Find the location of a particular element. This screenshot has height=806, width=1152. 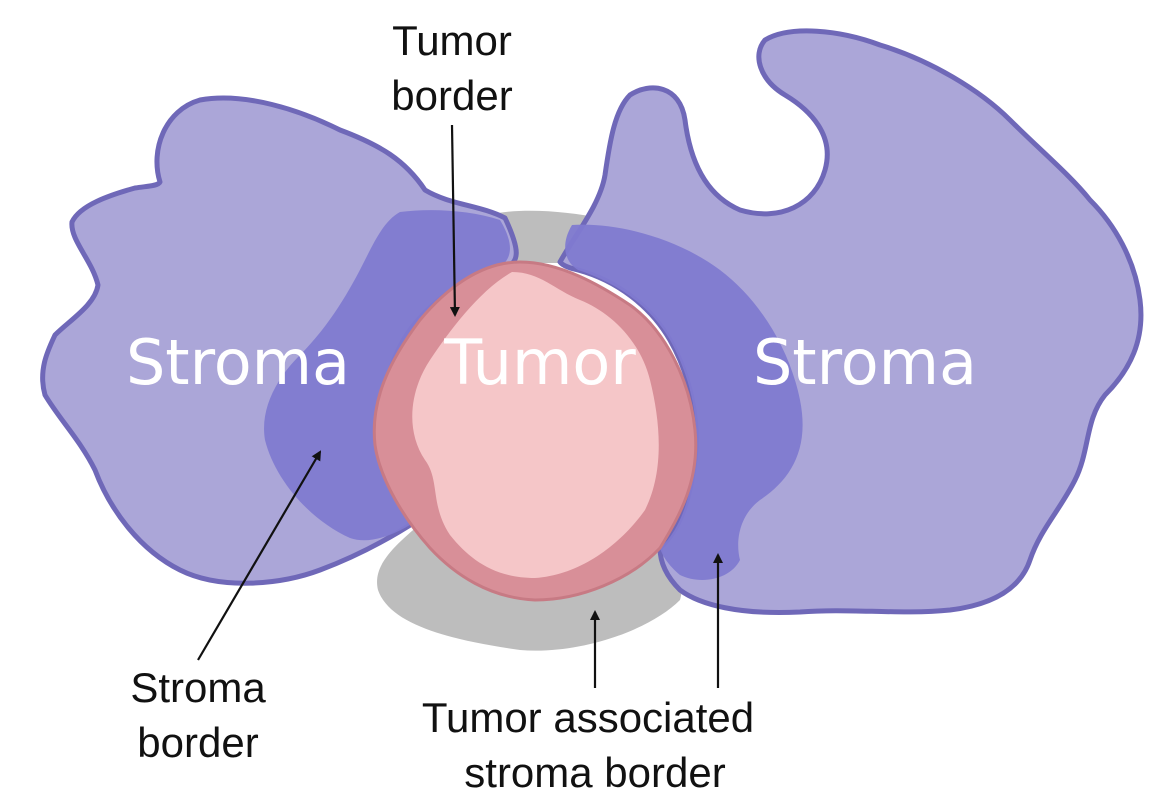

stroma-left-label: Stroma is located at coordinates (238, 362).